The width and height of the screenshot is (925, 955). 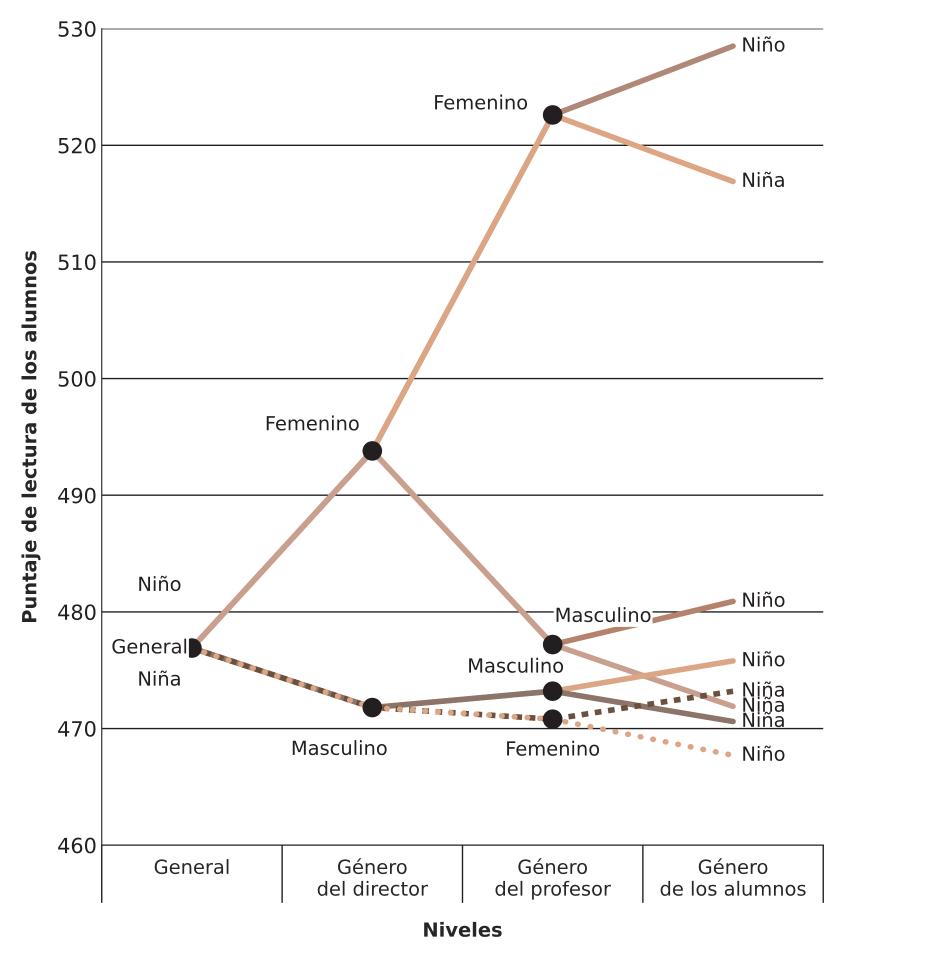 What do you see at coordinates (159, 584) in the screenshot?
I see `annotation: Niño` at bounding box center [159, 584].